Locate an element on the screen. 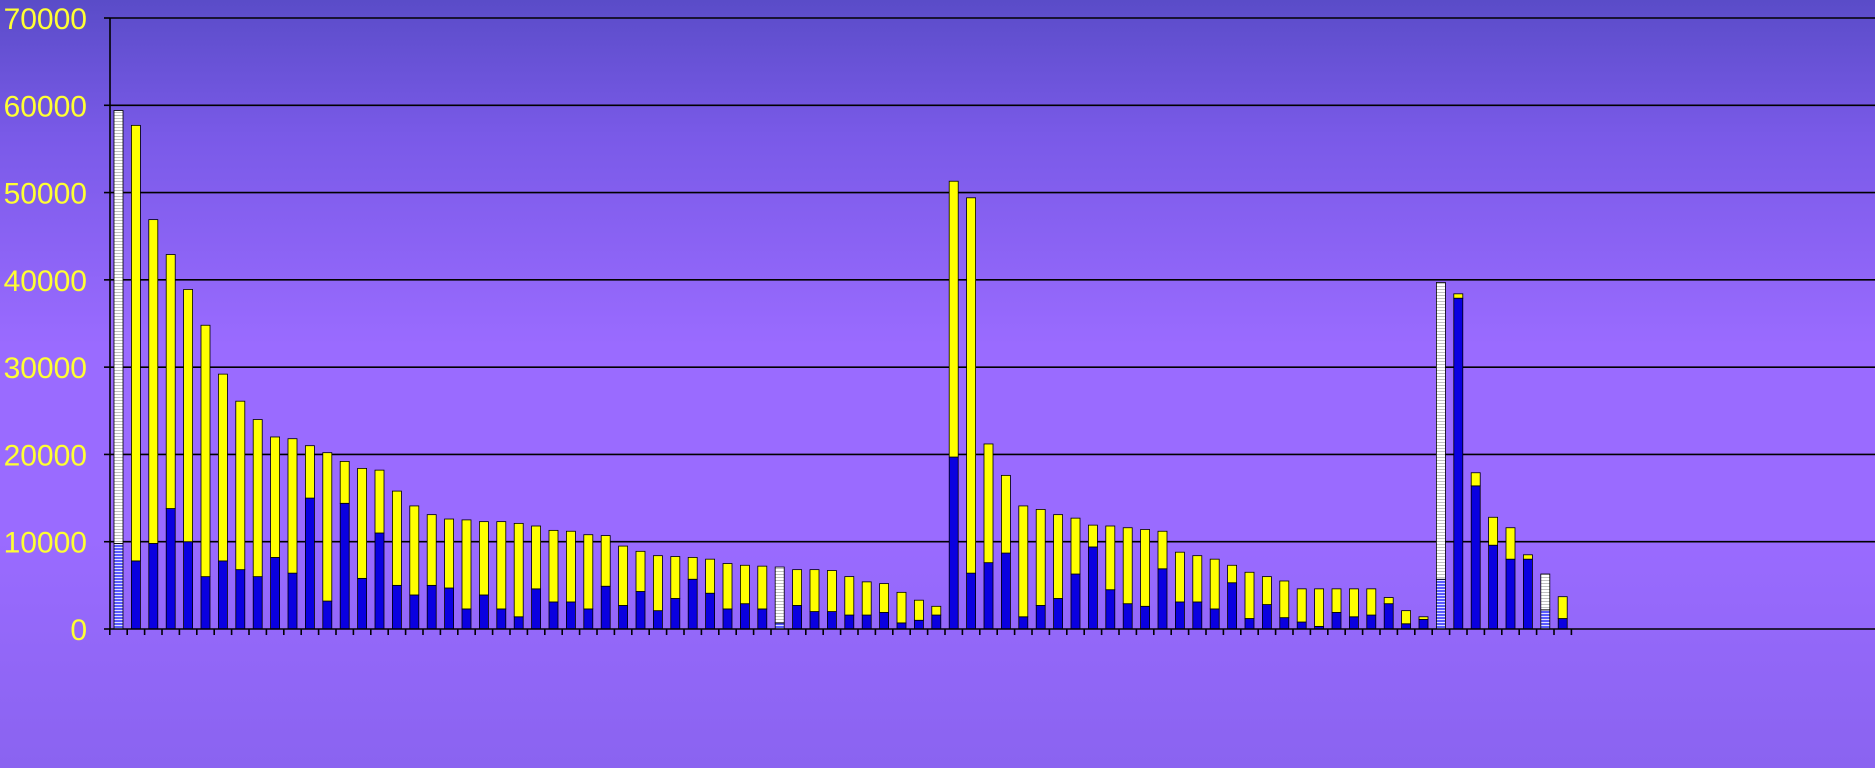 This screenshot has width=1875, height=768. y-tick-label: 70000 is located at coordinates (45, 19).